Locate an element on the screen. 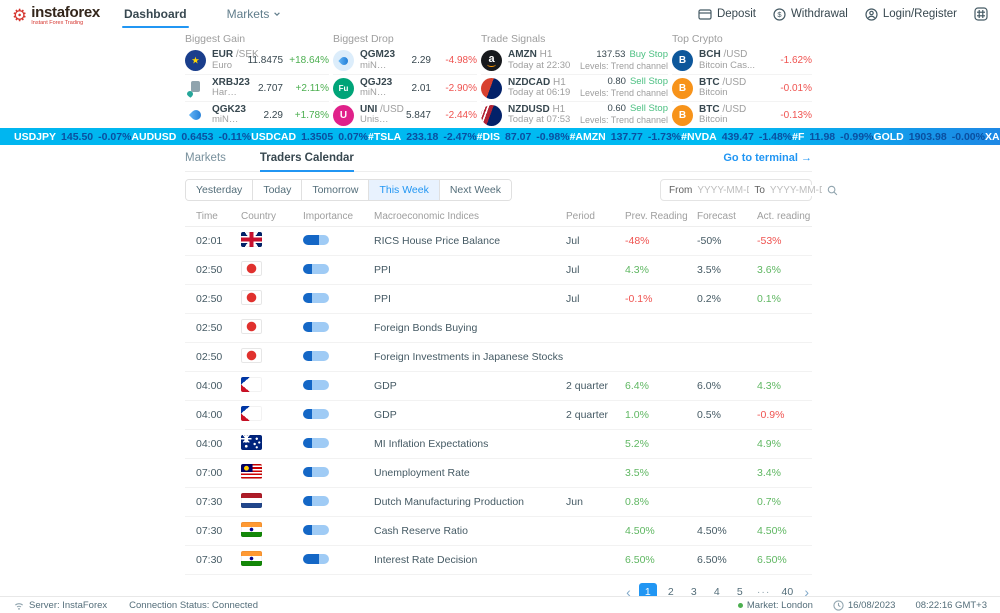 The height and width of the screenshot is (613, 1000). quote-item: UNI /USD Uniswap 5.847 -2.44% is located at coordinates (405, 114).